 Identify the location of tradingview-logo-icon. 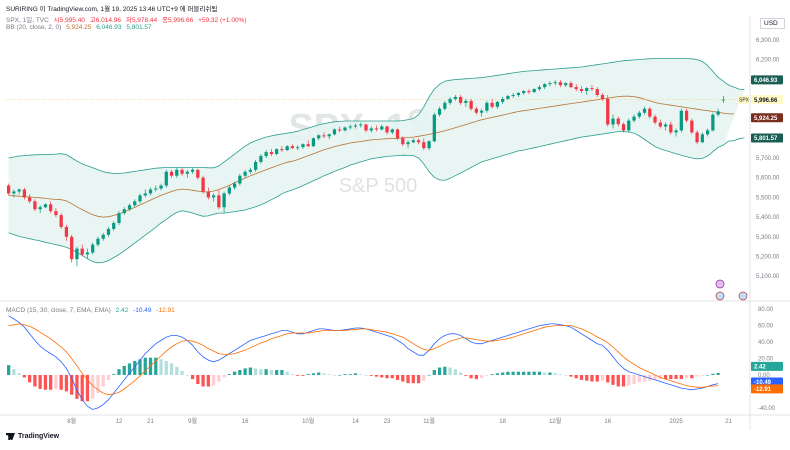
(10, 436).